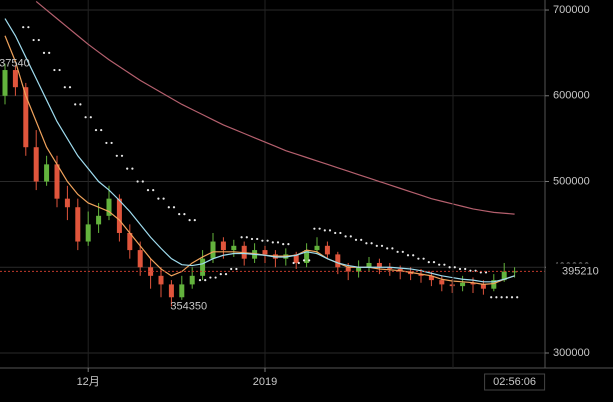 The width and height of the screenshot is (613, 402). I want to click on y-tick-label: 300000, so click(571, 353).